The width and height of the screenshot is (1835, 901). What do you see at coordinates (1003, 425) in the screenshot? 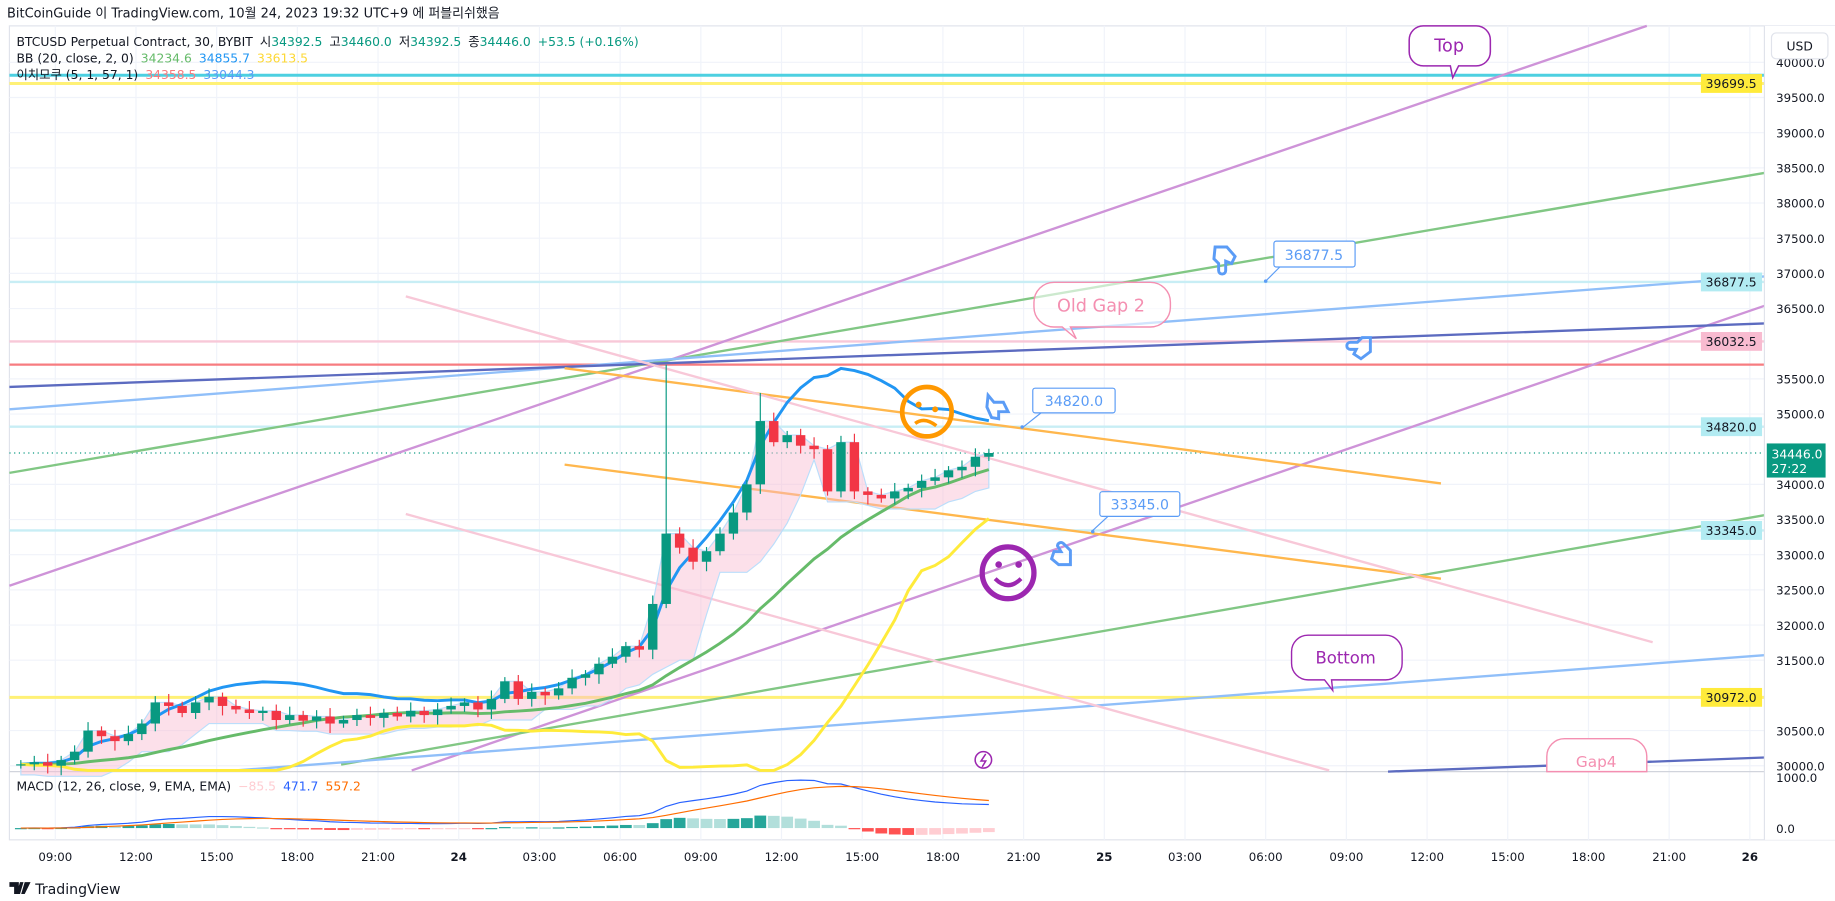
I see `trendline-orange` at bounding box center [1003, 425].